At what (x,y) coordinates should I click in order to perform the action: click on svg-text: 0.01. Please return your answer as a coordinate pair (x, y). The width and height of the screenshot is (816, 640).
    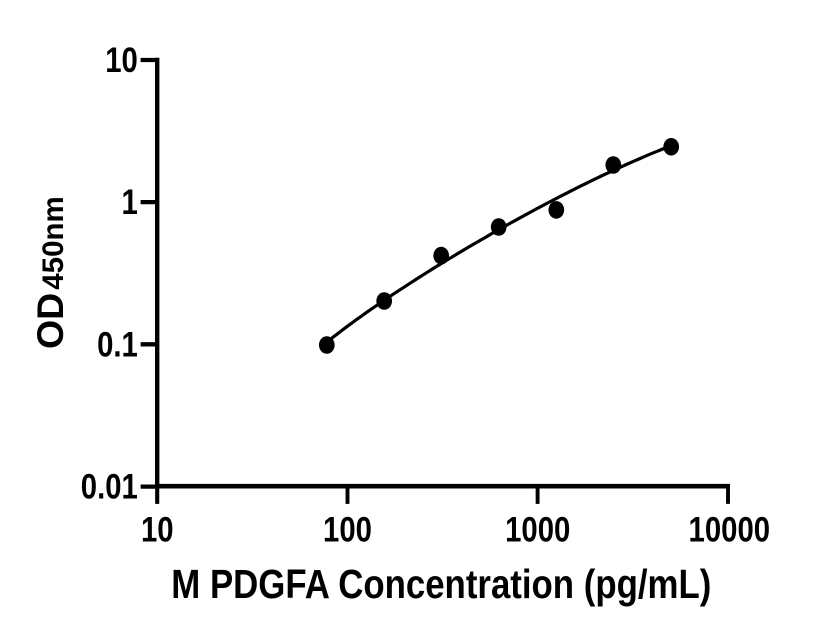
    Looking at the image, I should click on (109, 487).